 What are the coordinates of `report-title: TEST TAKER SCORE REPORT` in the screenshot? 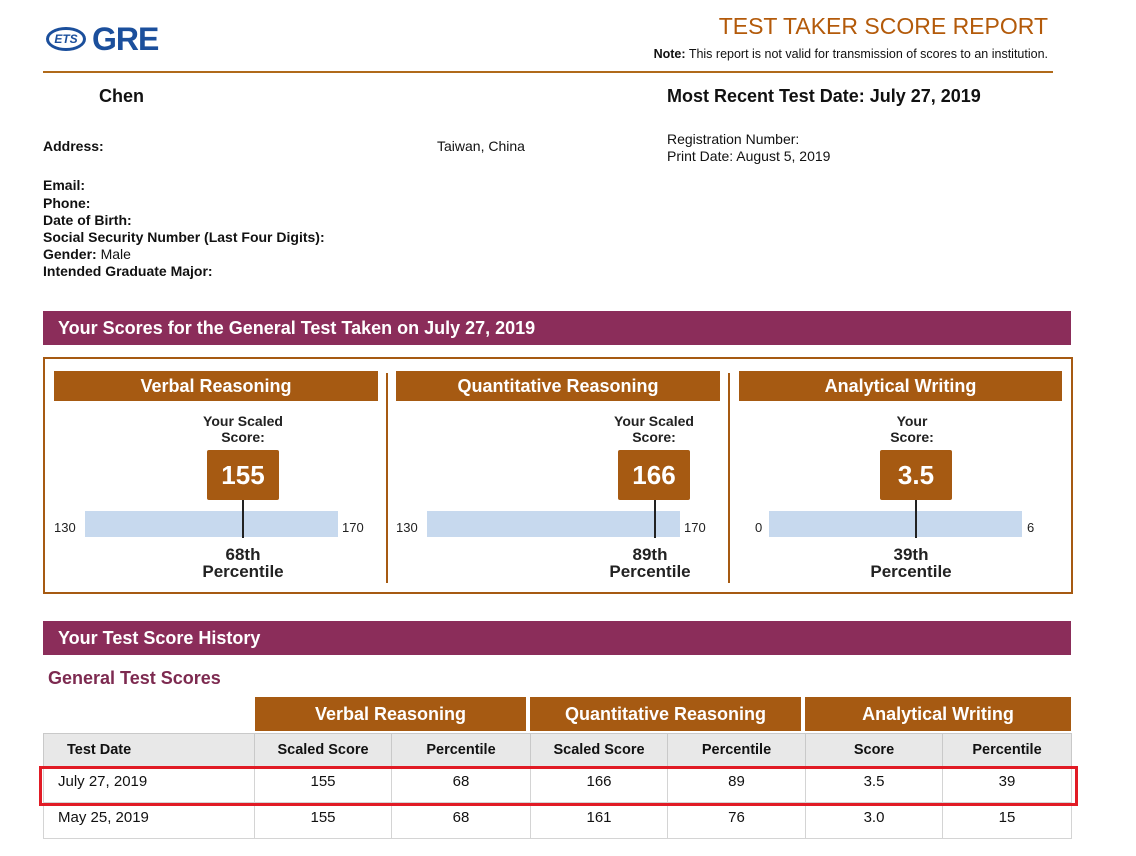 It's located at (883, 26).